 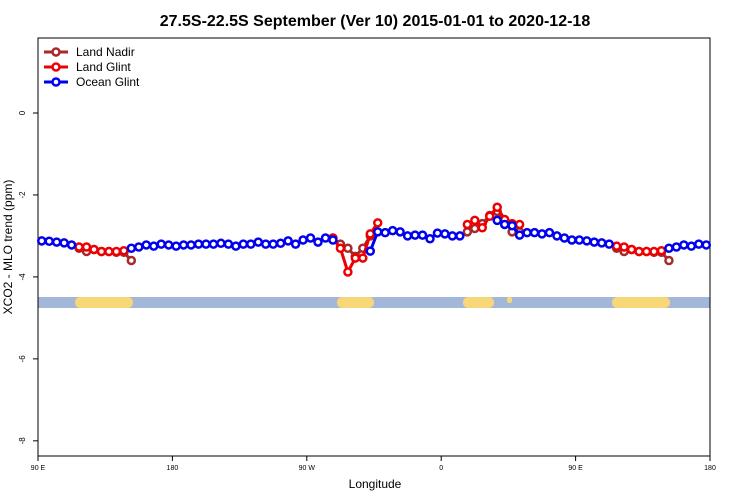 What do you see at coordinates (22, 277) in the screenshot?
I see `y-tick-label: -4` at bounding box center [22, 277].